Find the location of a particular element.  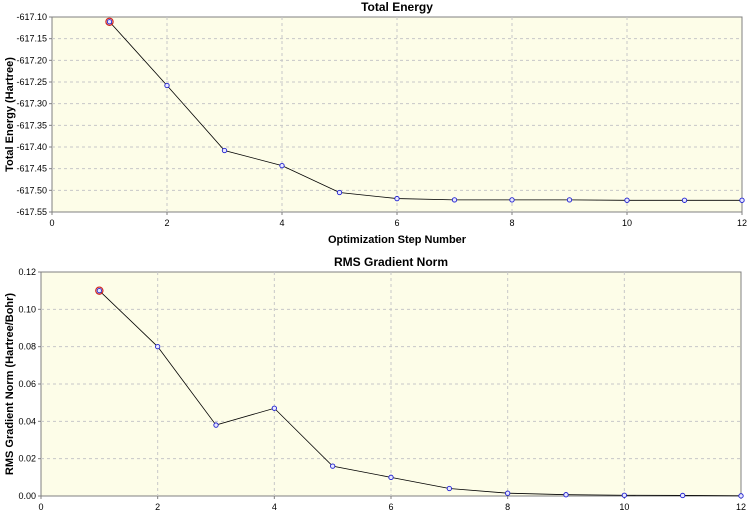

y-tick-label: 0.06 is located at coordinates (27, 384).